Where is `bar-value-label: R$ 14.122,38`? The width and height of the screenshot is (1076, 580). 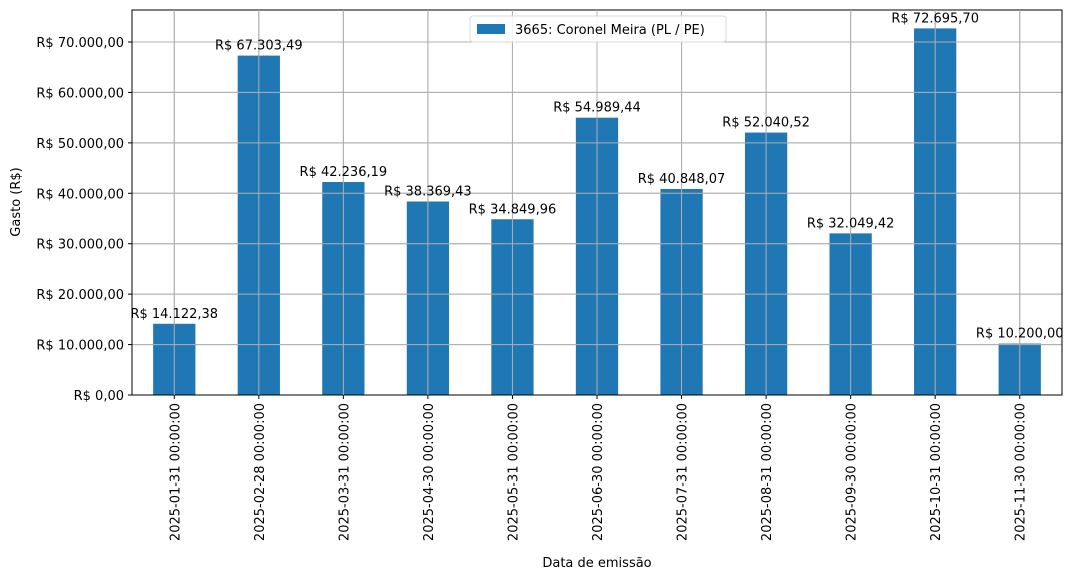 bar-value-label: R$ 14.122,38 is located at coordinates (174, 314).